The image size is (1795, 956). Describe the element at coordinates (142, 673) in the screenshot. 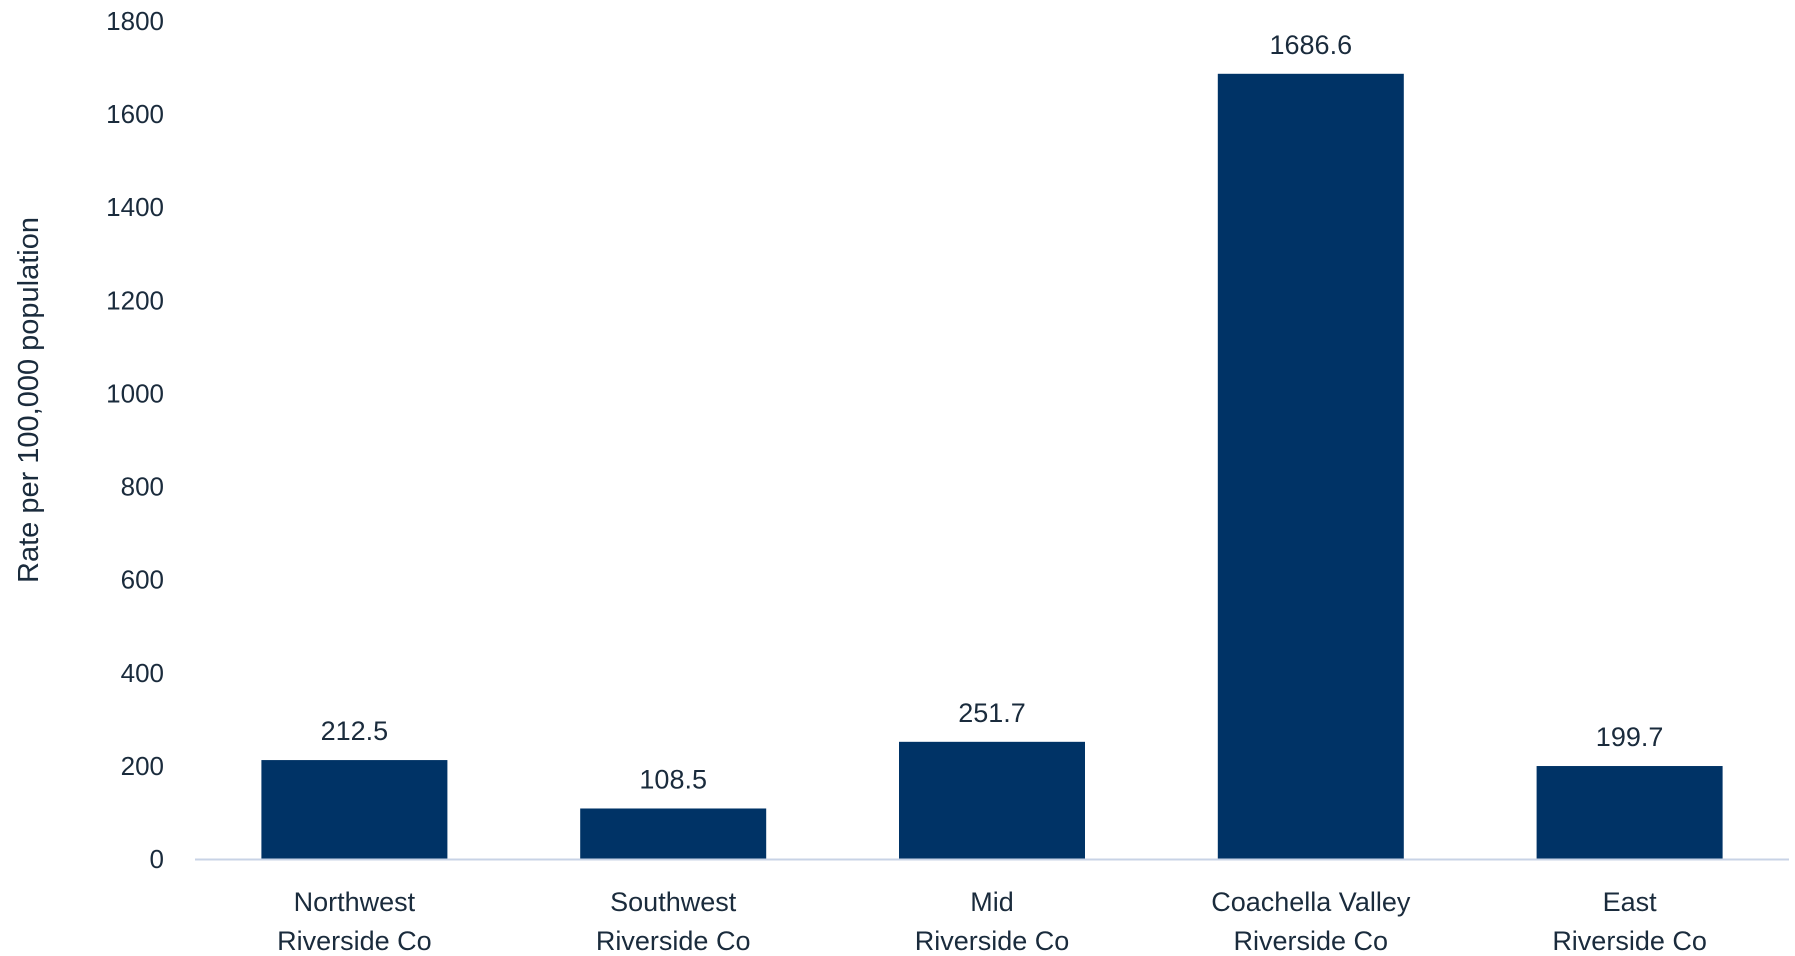

I see `y-tick-label: 400` at that location.